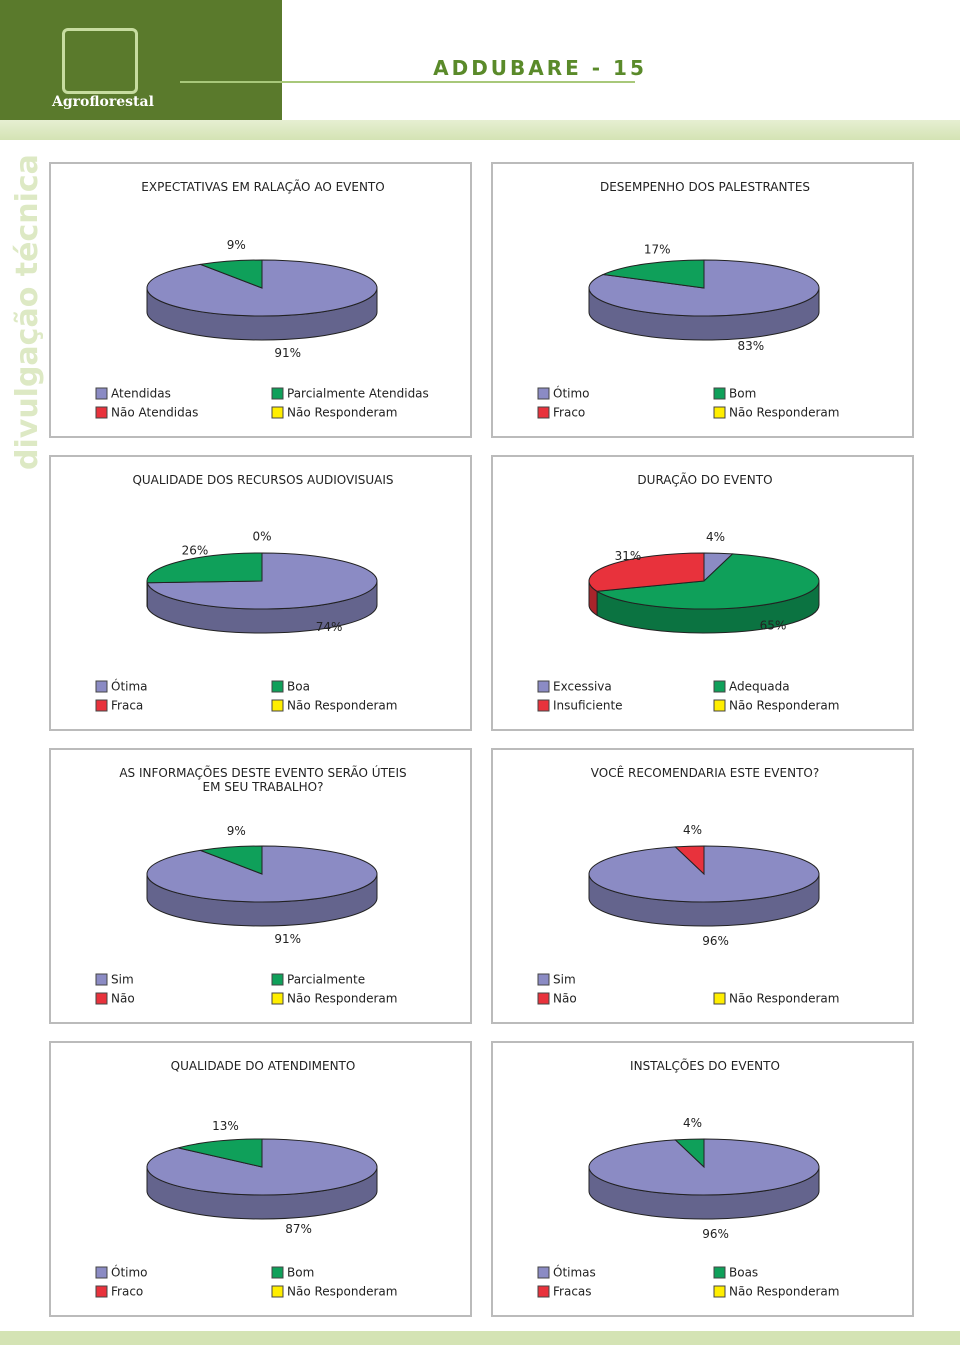 This screenshot has width=960, height=1350. I want to click on legend-label: Sim, so click(564, 980).